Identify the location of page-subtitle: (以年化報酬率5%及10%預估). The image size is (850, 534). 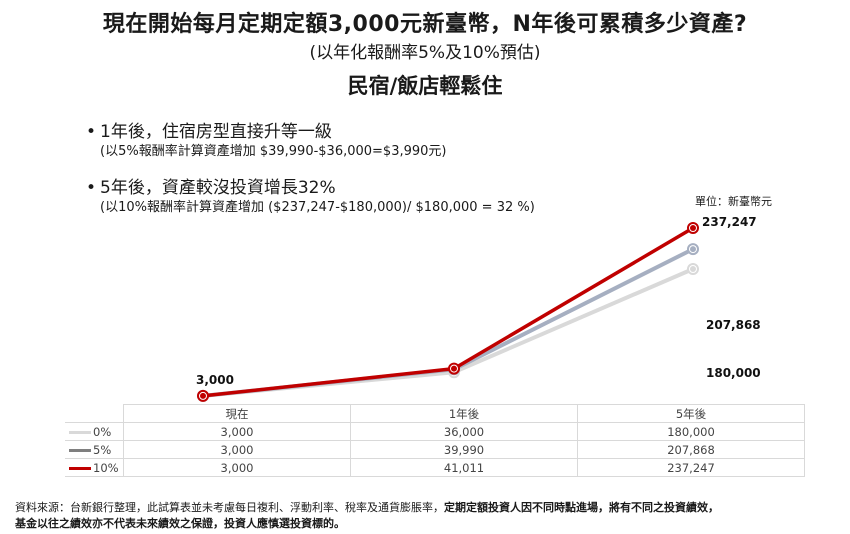
(425, 53).